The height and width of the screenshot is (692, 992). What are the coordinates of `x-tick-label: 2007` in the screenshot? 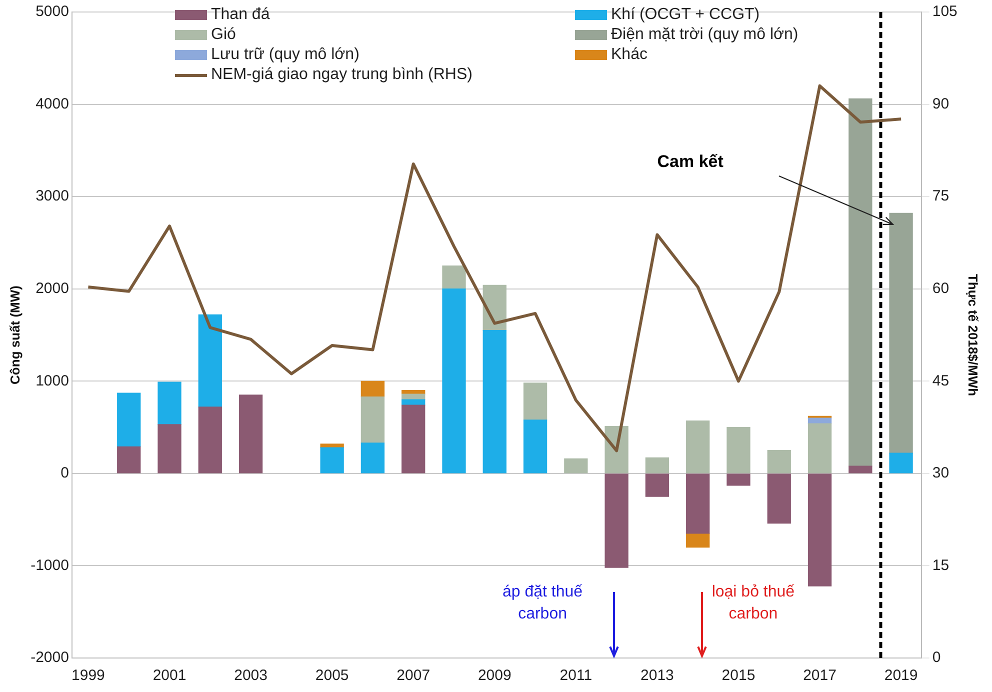 It's located at (413, 675).